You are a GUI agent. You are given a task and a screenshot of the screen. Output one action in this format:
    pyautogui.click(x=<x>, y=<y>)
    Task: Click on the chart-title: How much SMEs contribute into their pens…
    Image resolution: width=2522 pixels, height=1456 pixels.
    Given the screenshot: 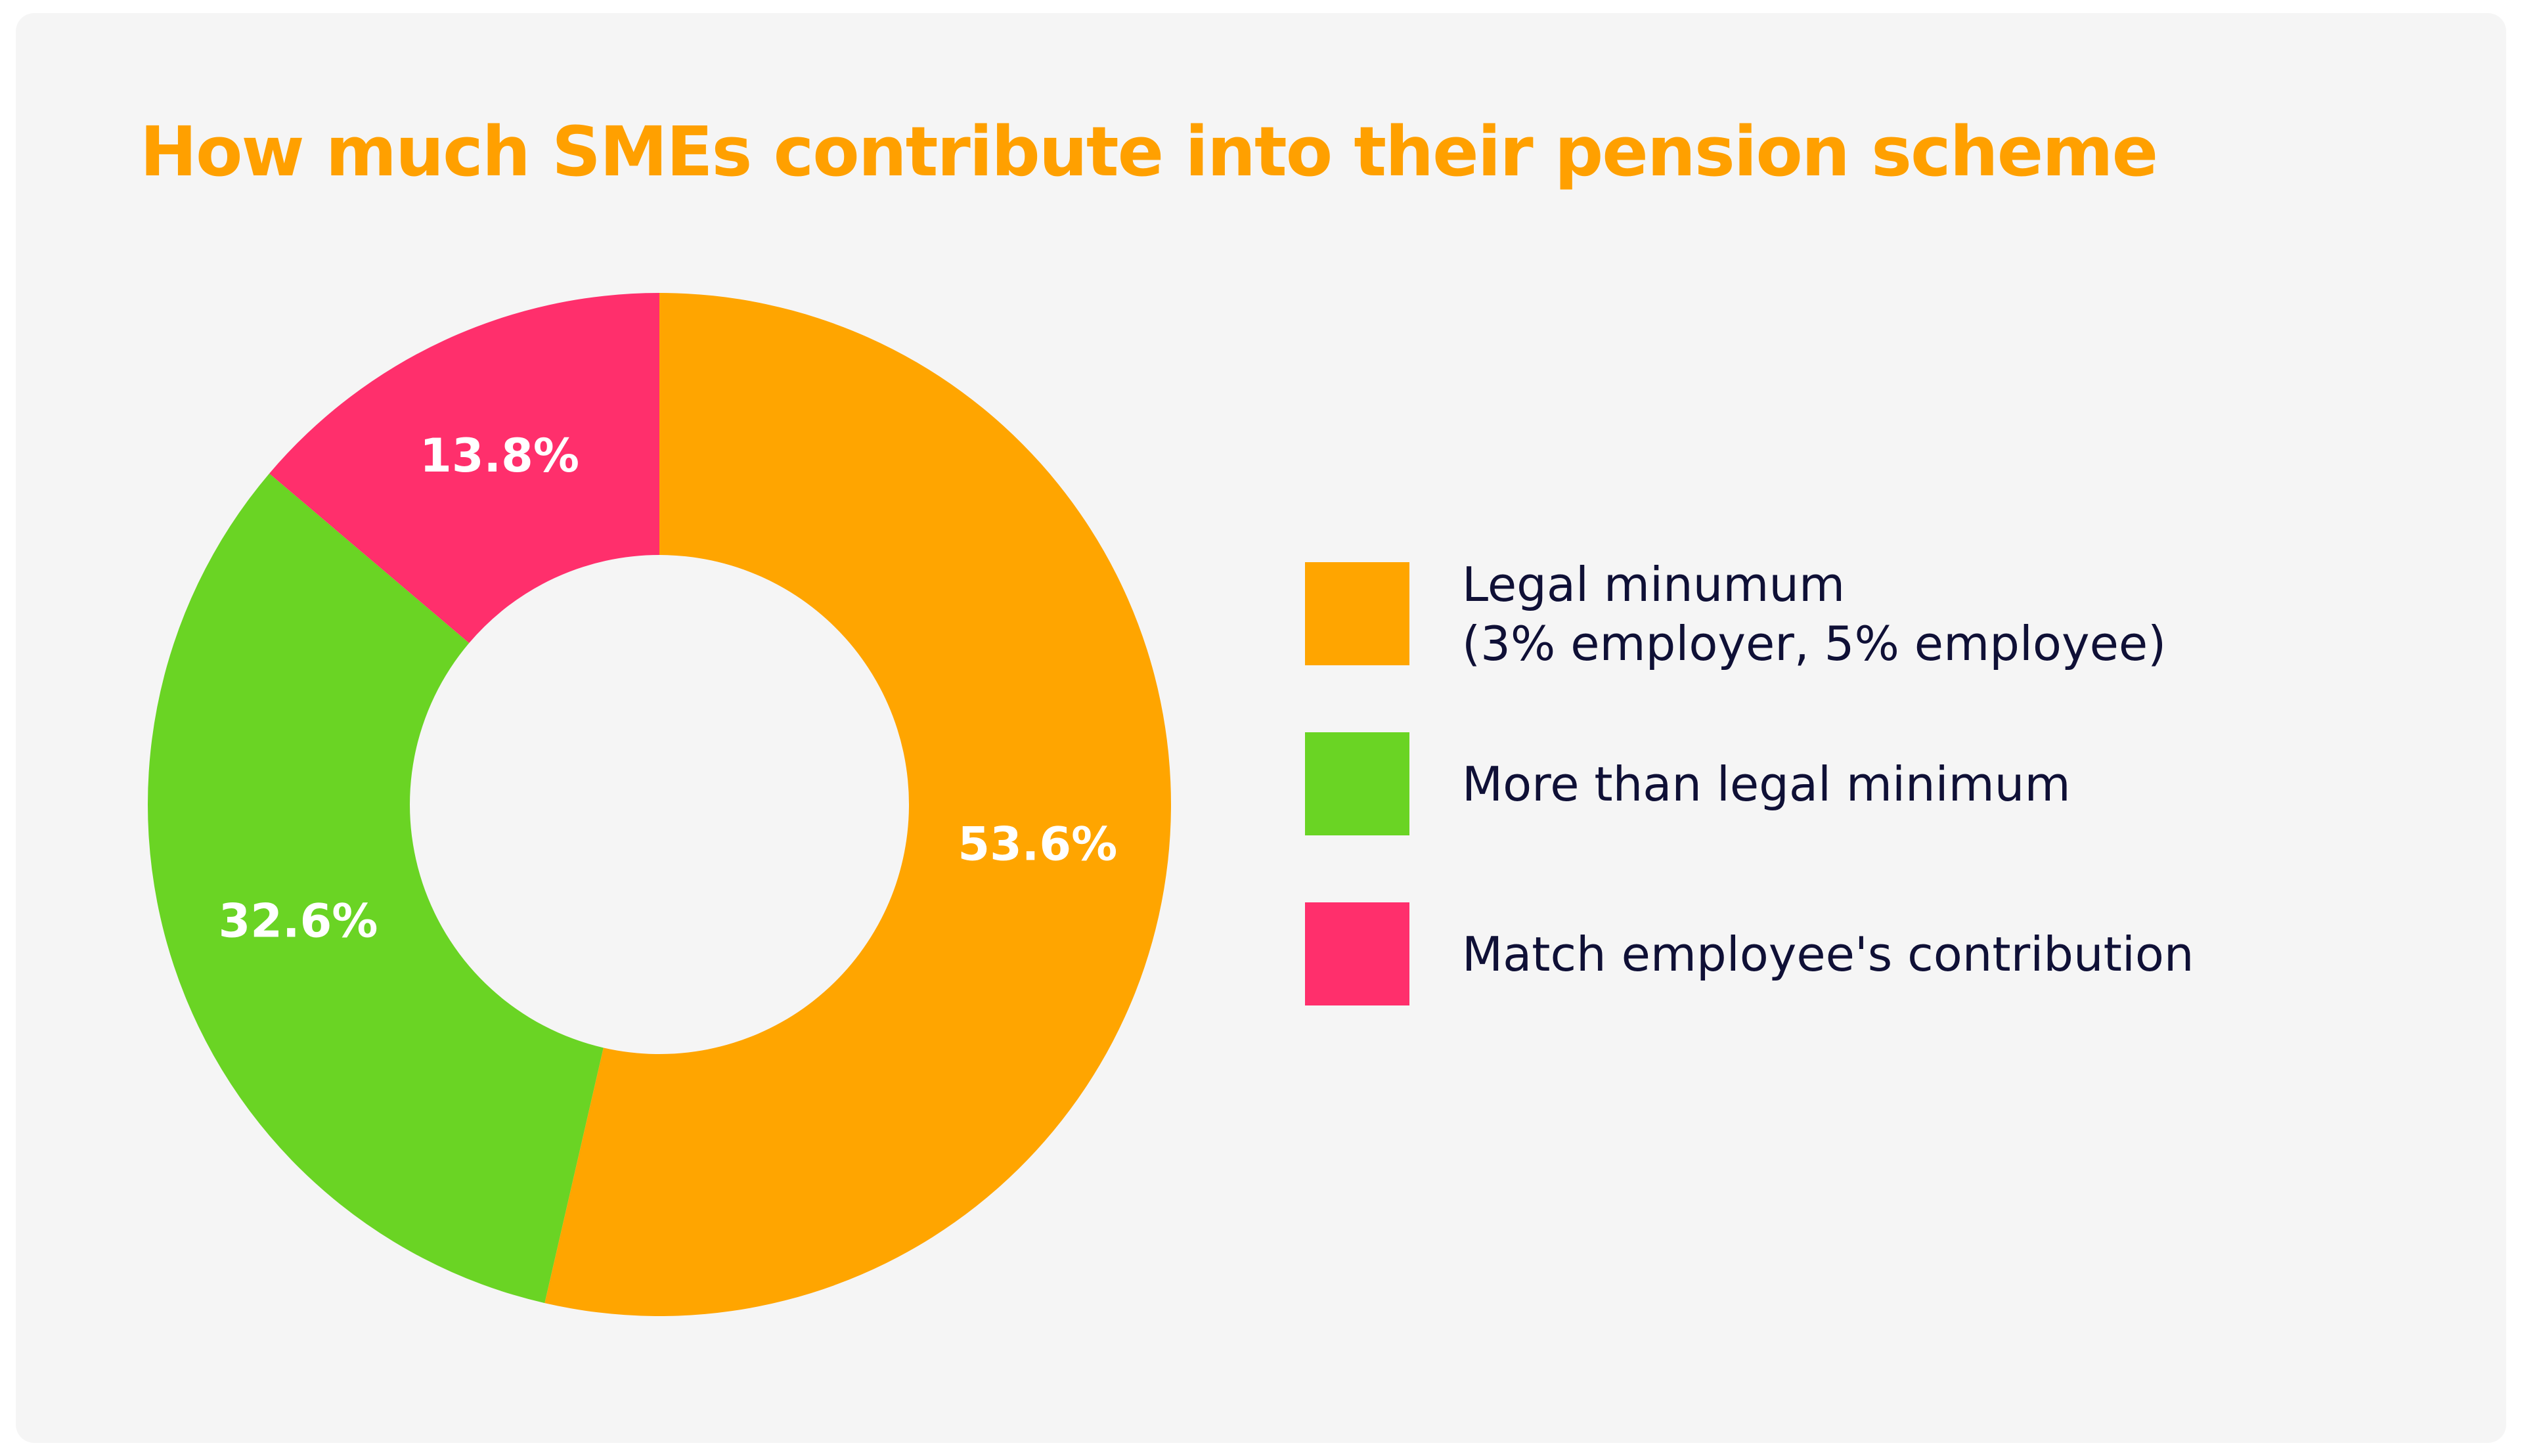 What is the action you would take?
    pyautogui.click(x=1149, y=152)
    